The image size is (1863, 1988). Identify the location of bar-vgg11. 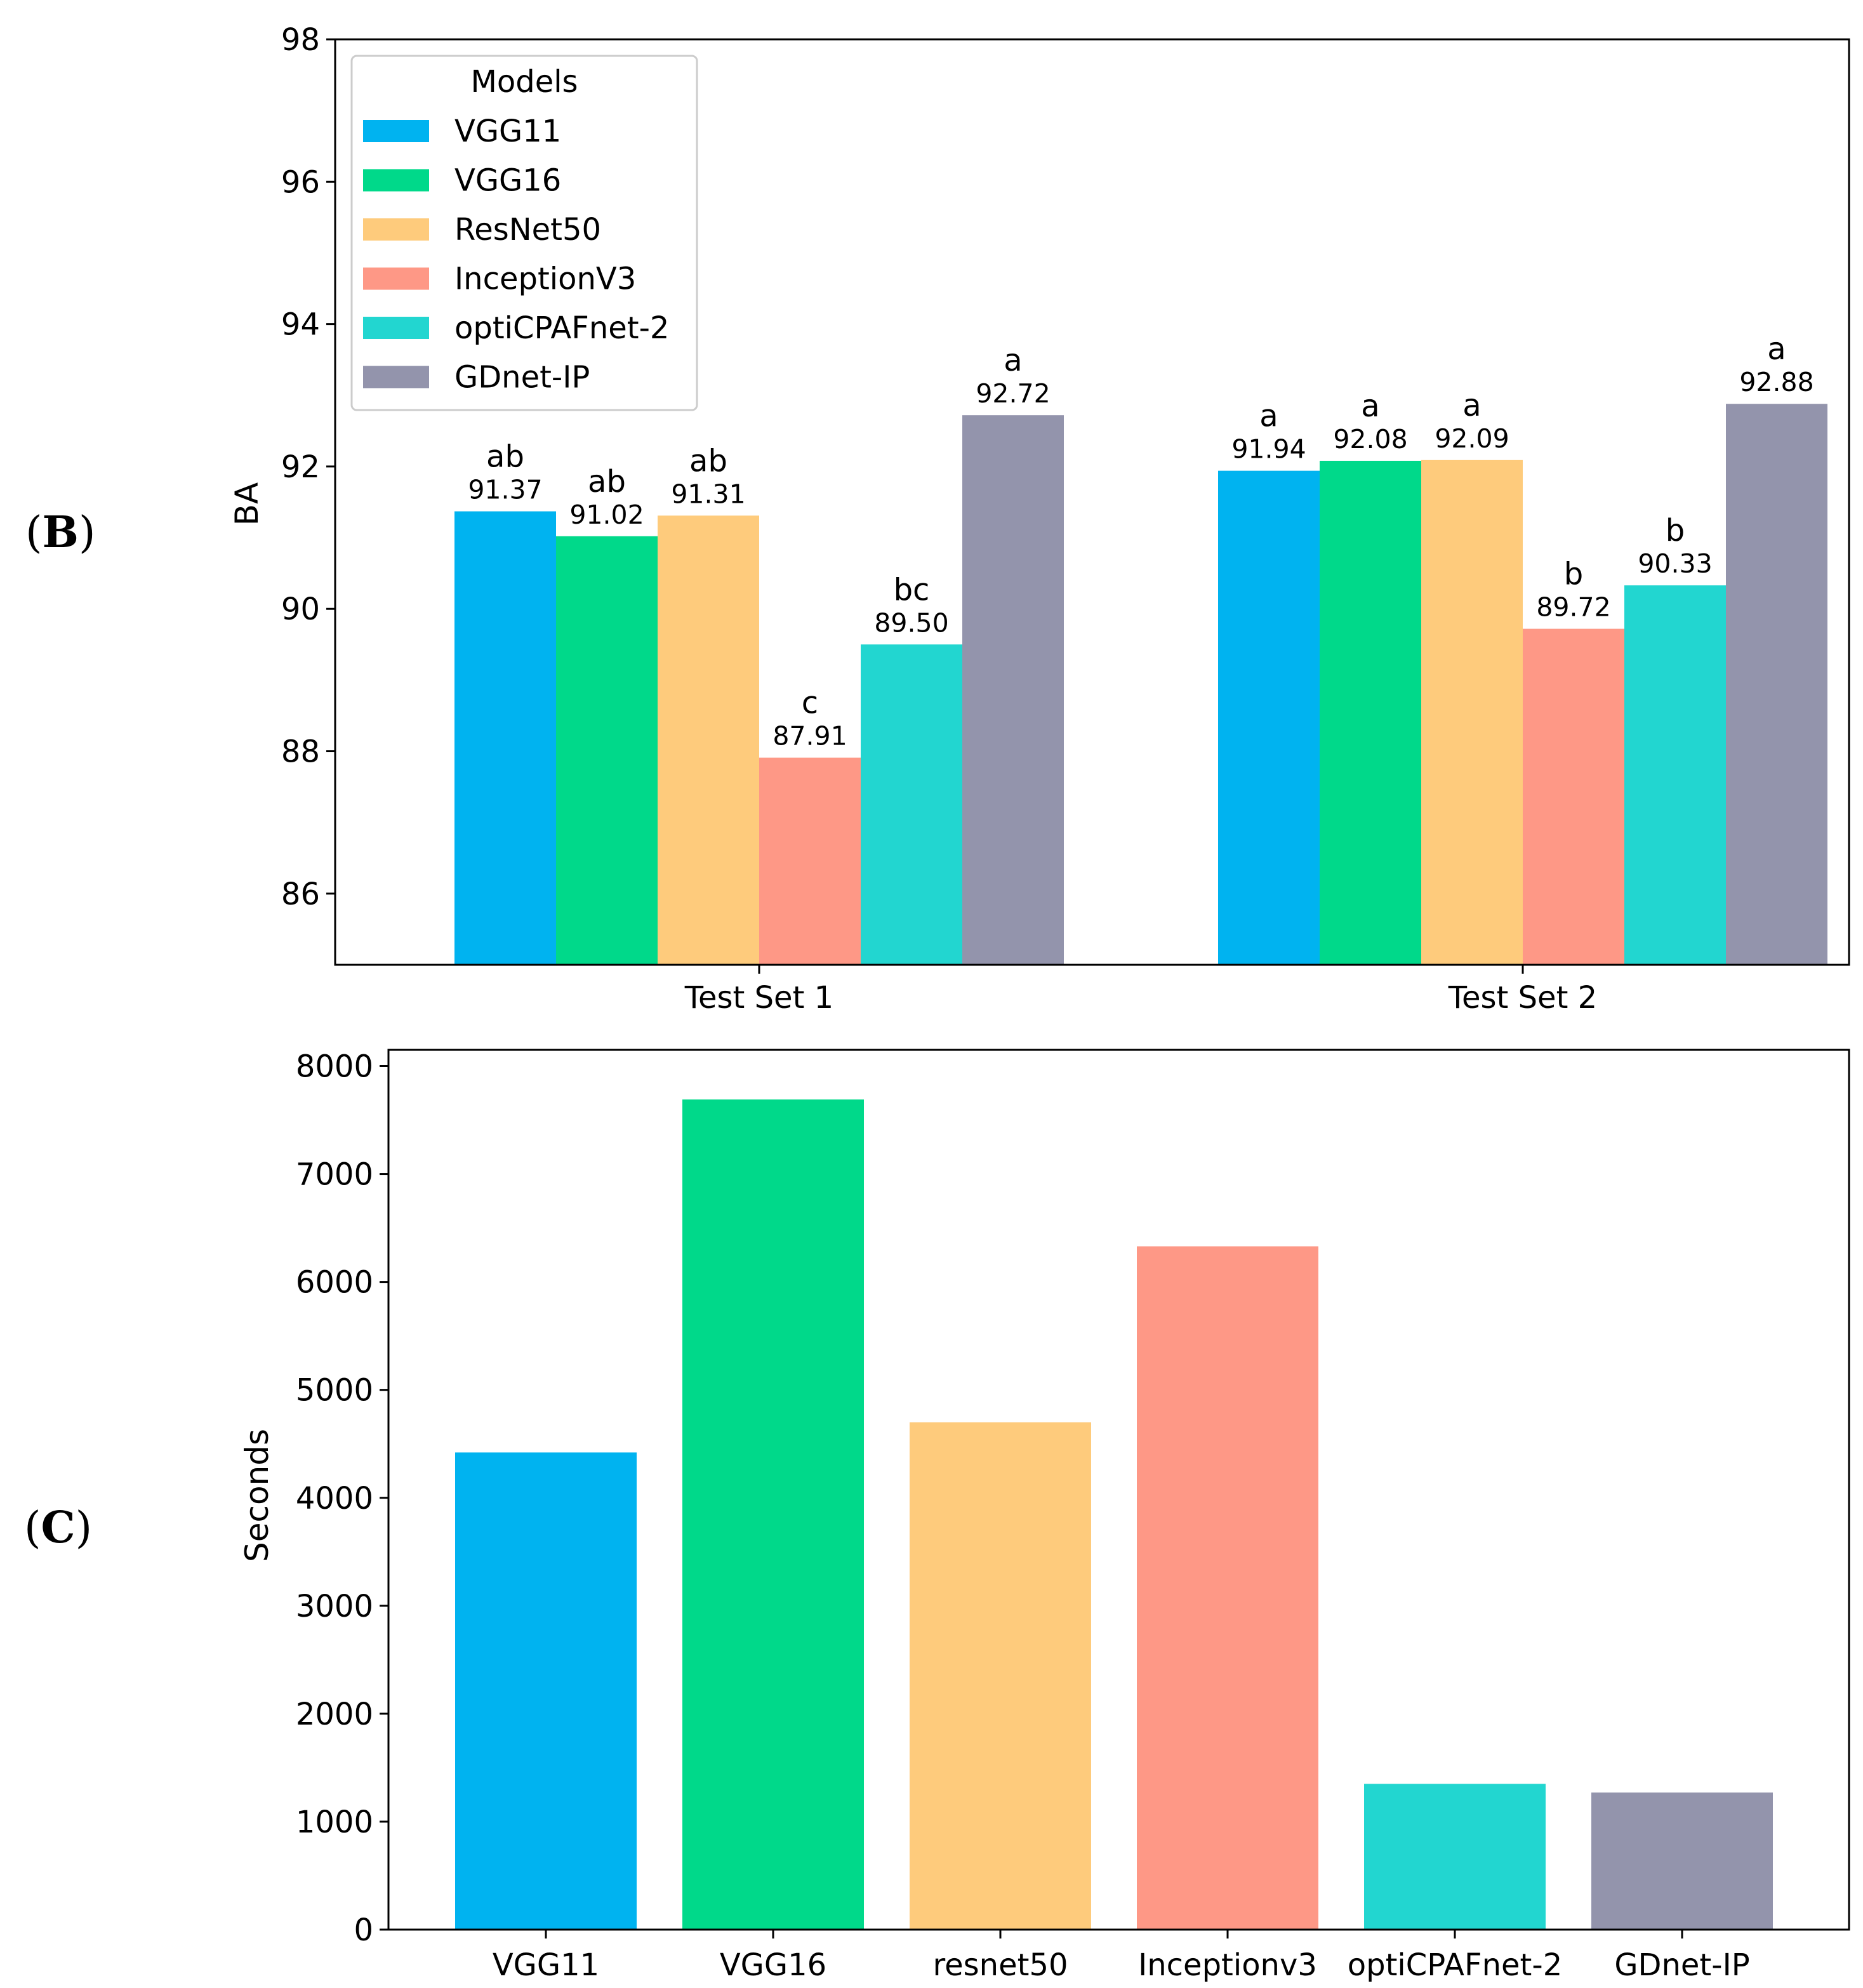
(546, 1691).